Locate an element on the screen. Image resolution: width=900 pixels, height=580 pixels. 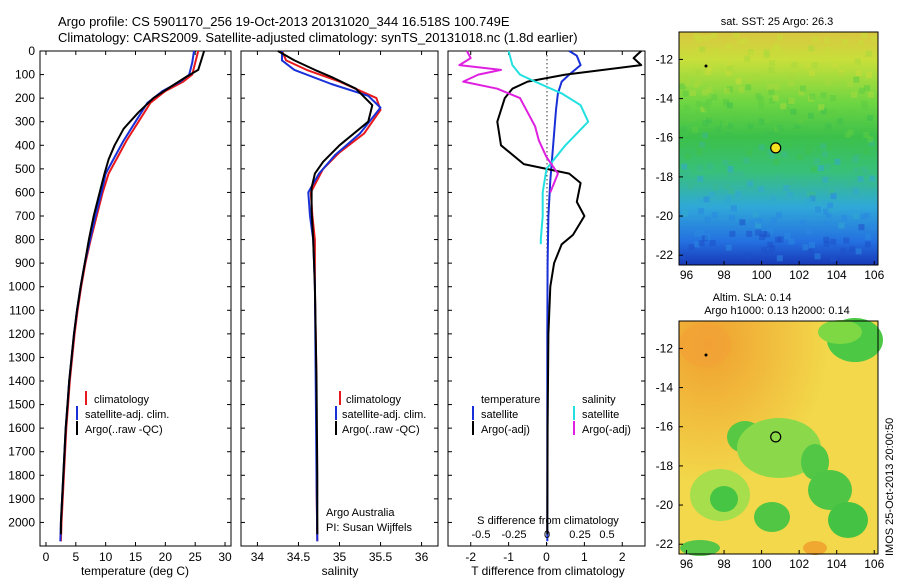
y-tick-label: 500 is located at coordinates (25, 169).